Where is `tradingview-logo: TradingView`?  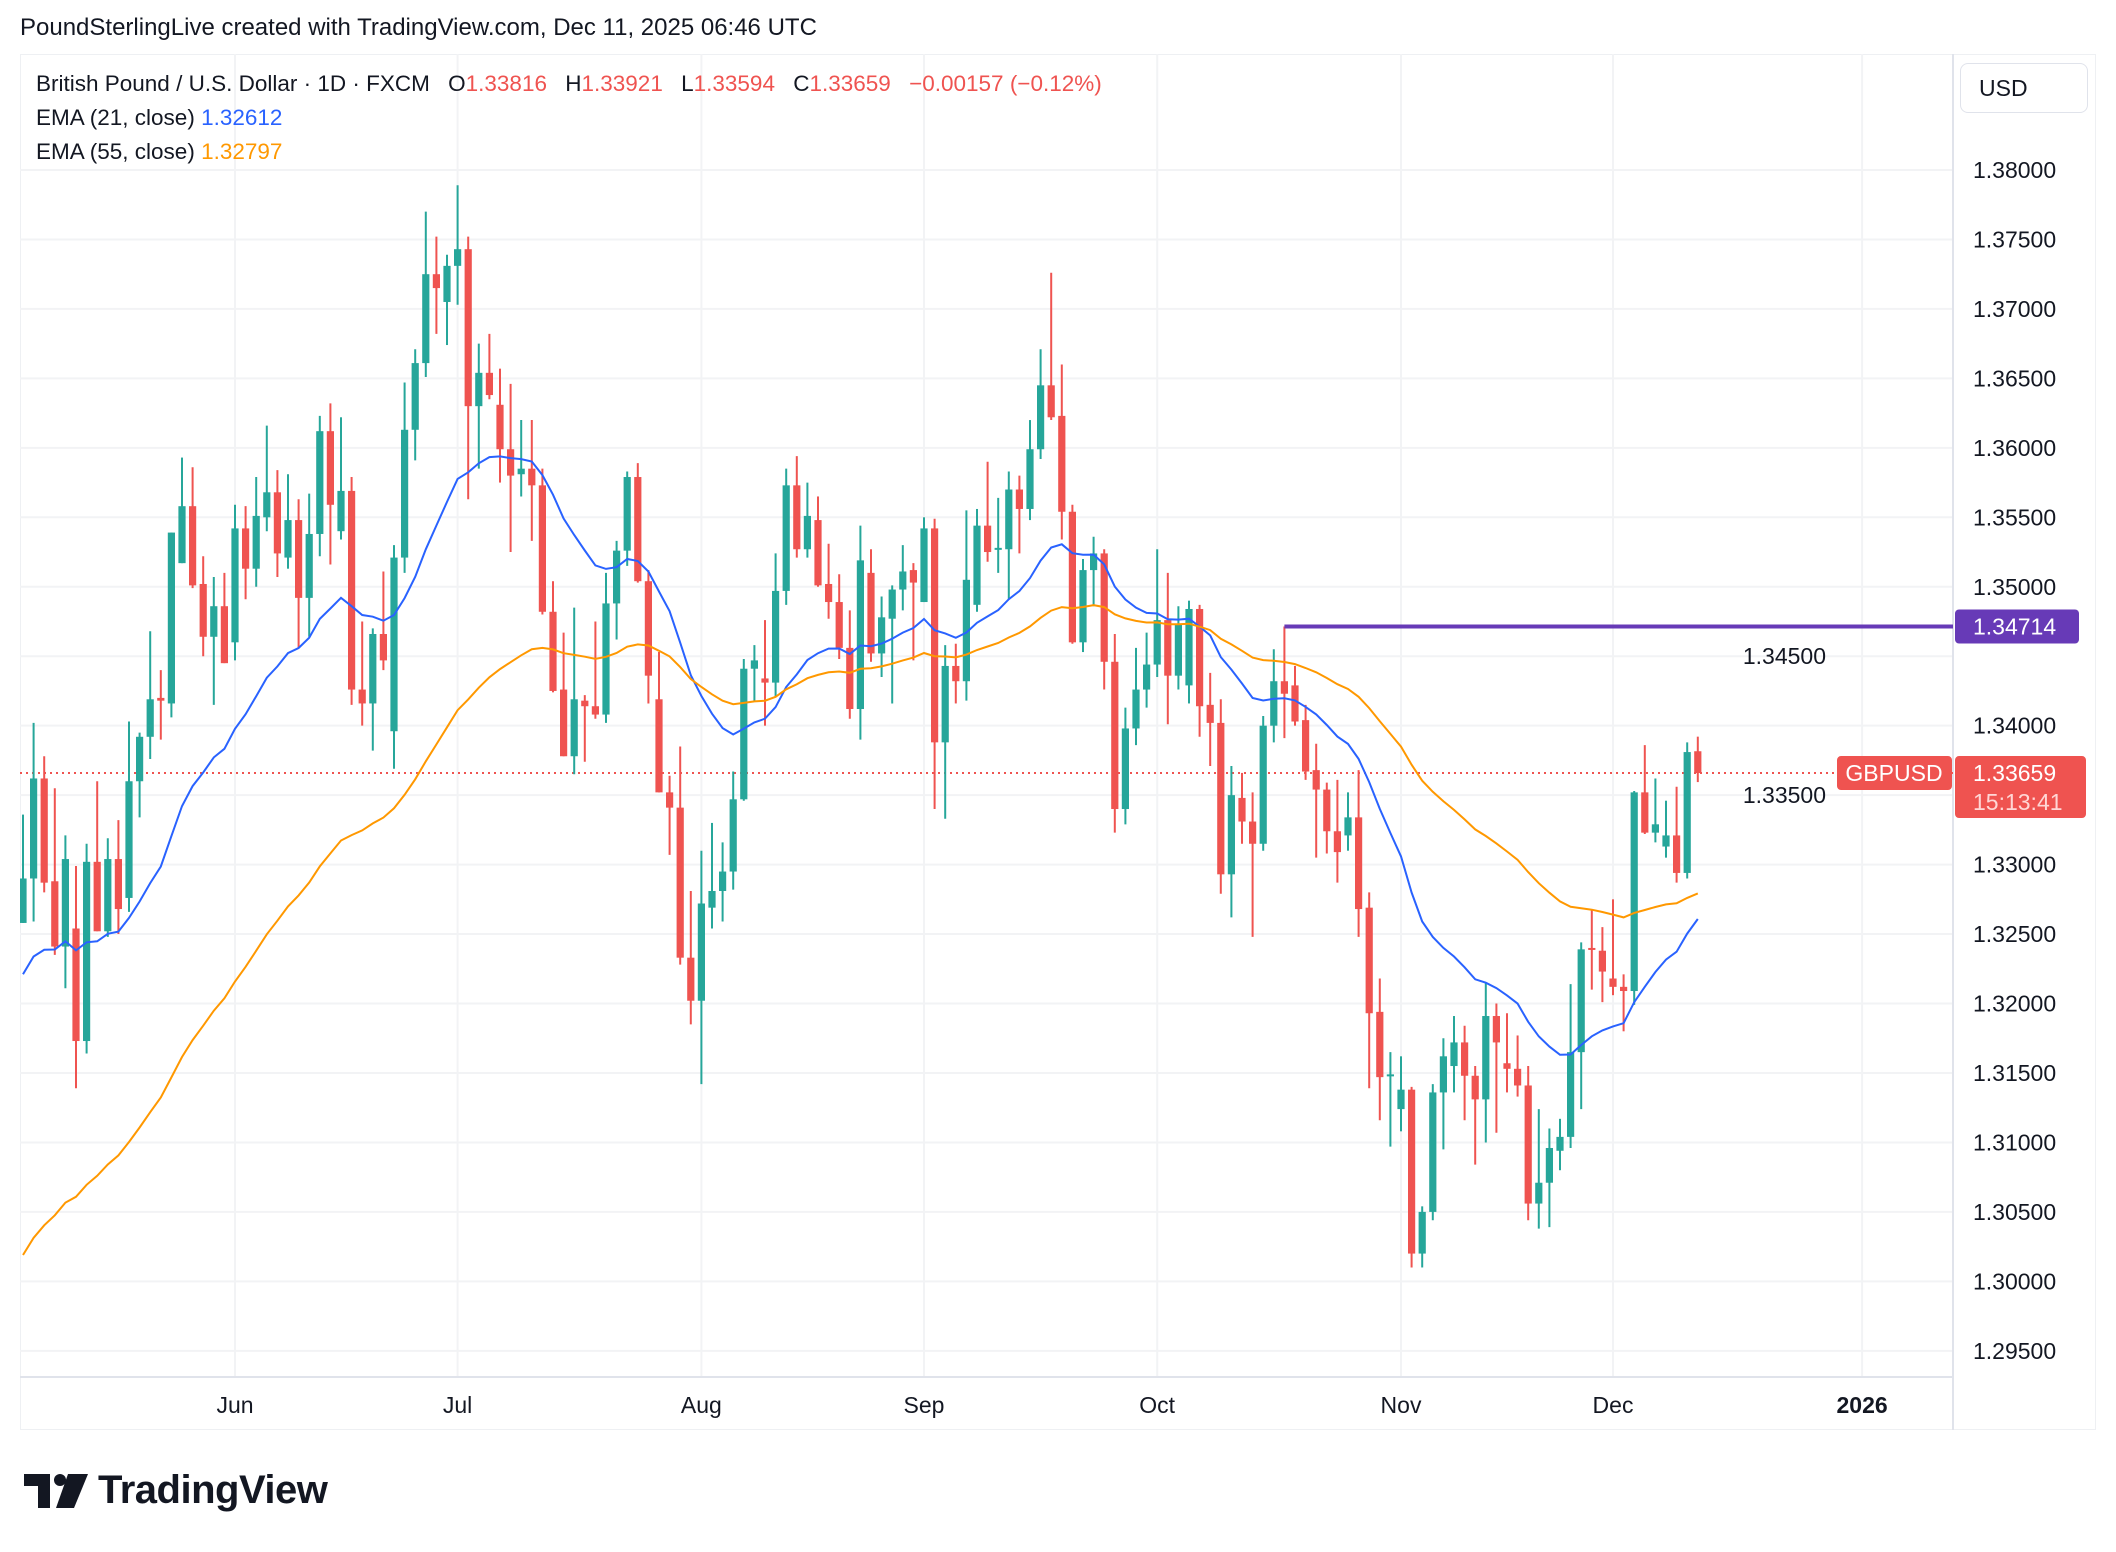
tradingview-logo: TradingView is located at coordinates (176, 1490).